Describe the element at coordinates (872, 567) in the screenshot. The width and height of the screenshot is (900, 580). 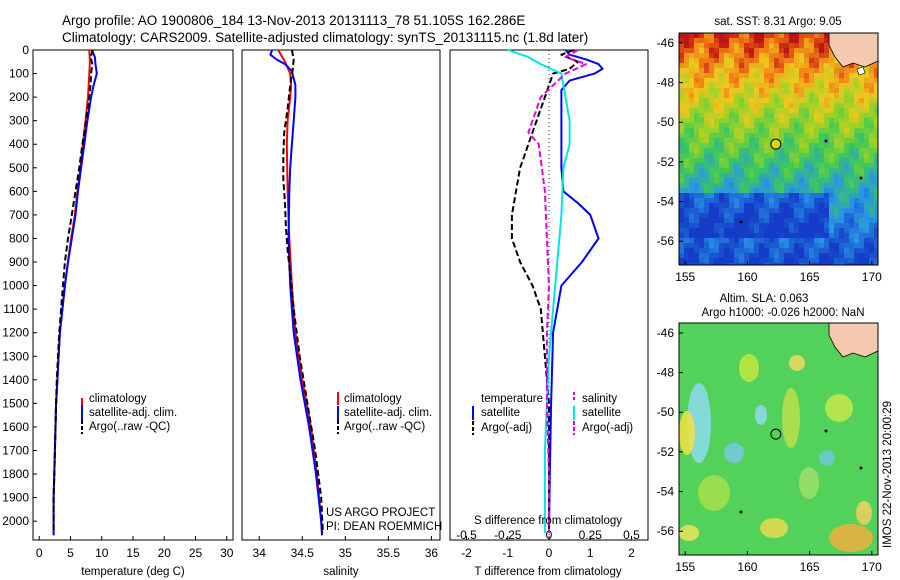
I see `map-lon-tick-label: 170` at that location.